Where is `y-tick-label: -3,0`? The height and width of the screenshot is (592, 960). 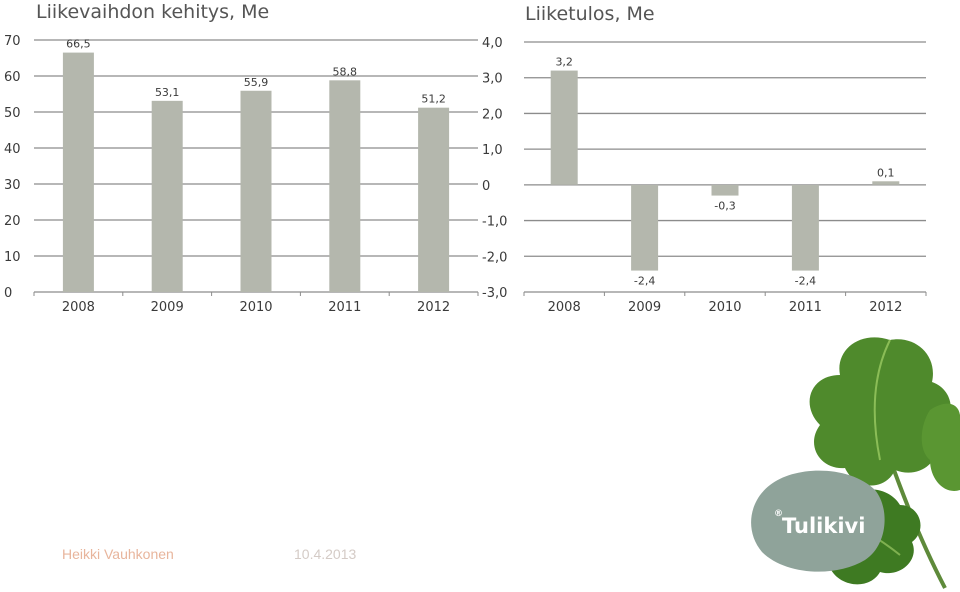
y-tick-label: -3,0 is located at coordinates (494, 293).